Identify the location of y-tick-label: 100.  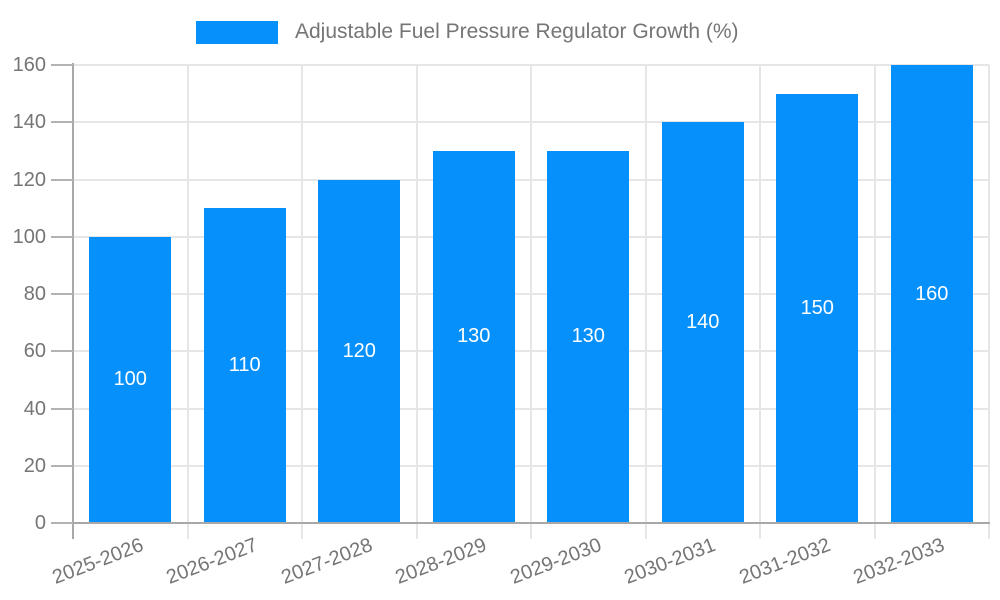
(29, 236).